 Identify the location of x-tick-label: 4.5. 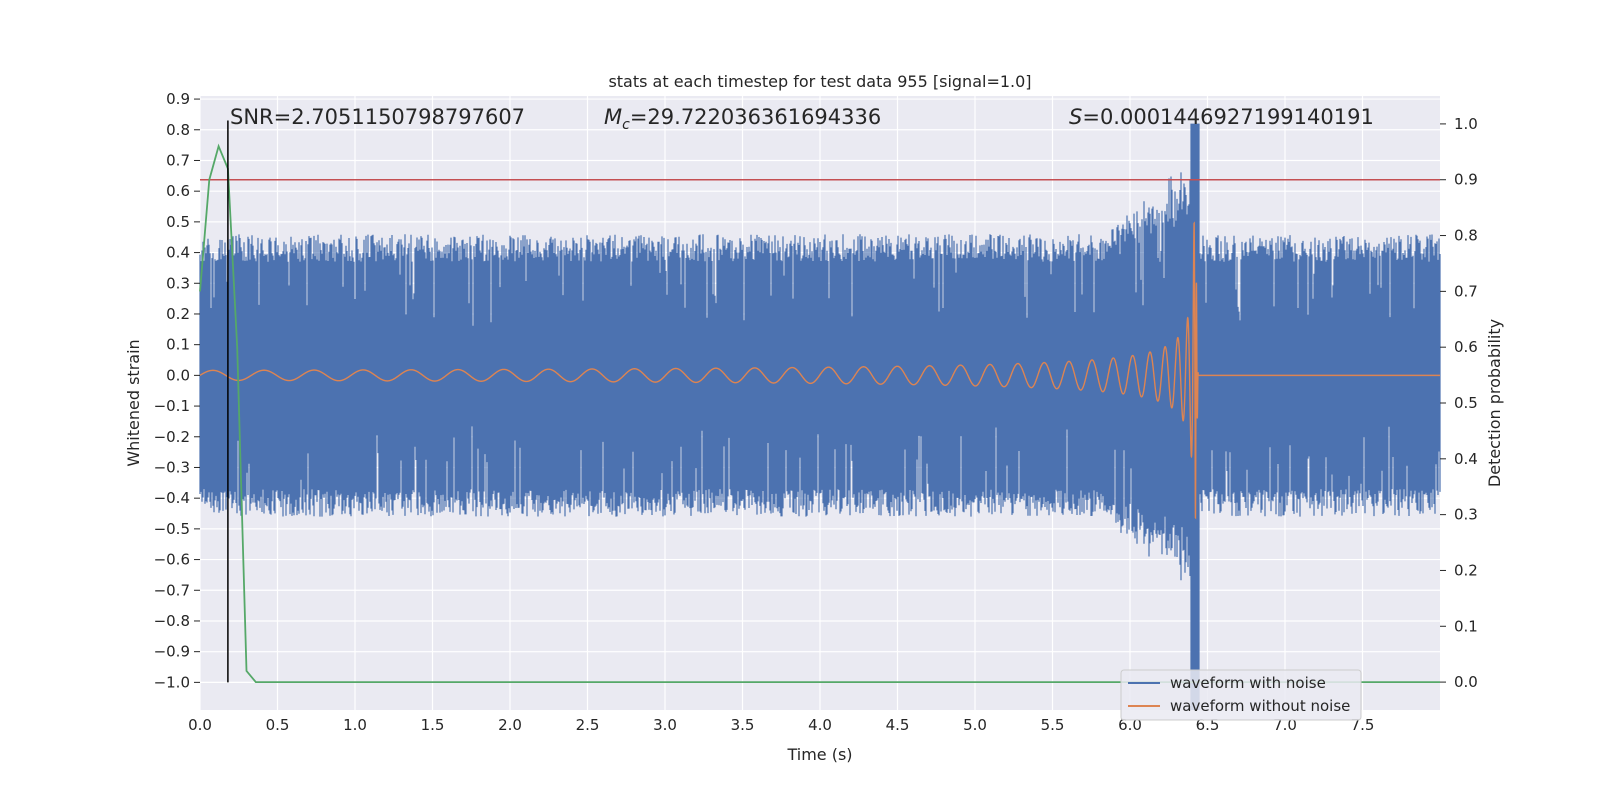
(898, 725).